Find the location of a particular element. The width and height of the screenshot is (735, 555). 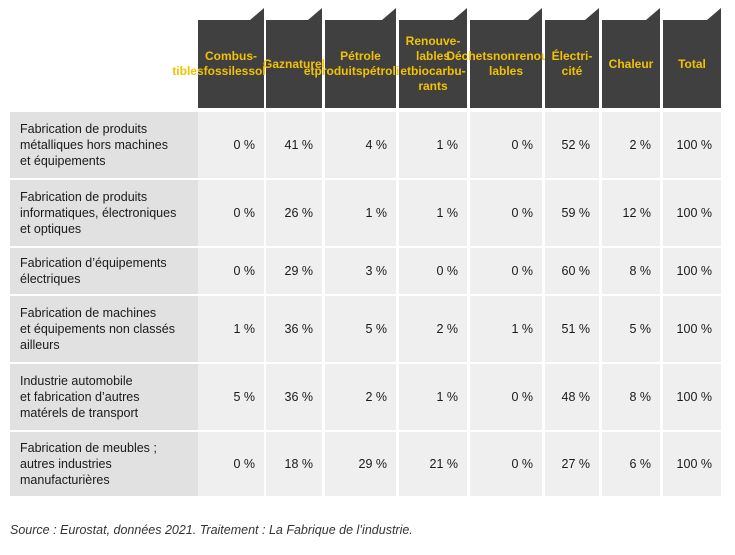

column-header: Total is located at coordinates (692, 58).